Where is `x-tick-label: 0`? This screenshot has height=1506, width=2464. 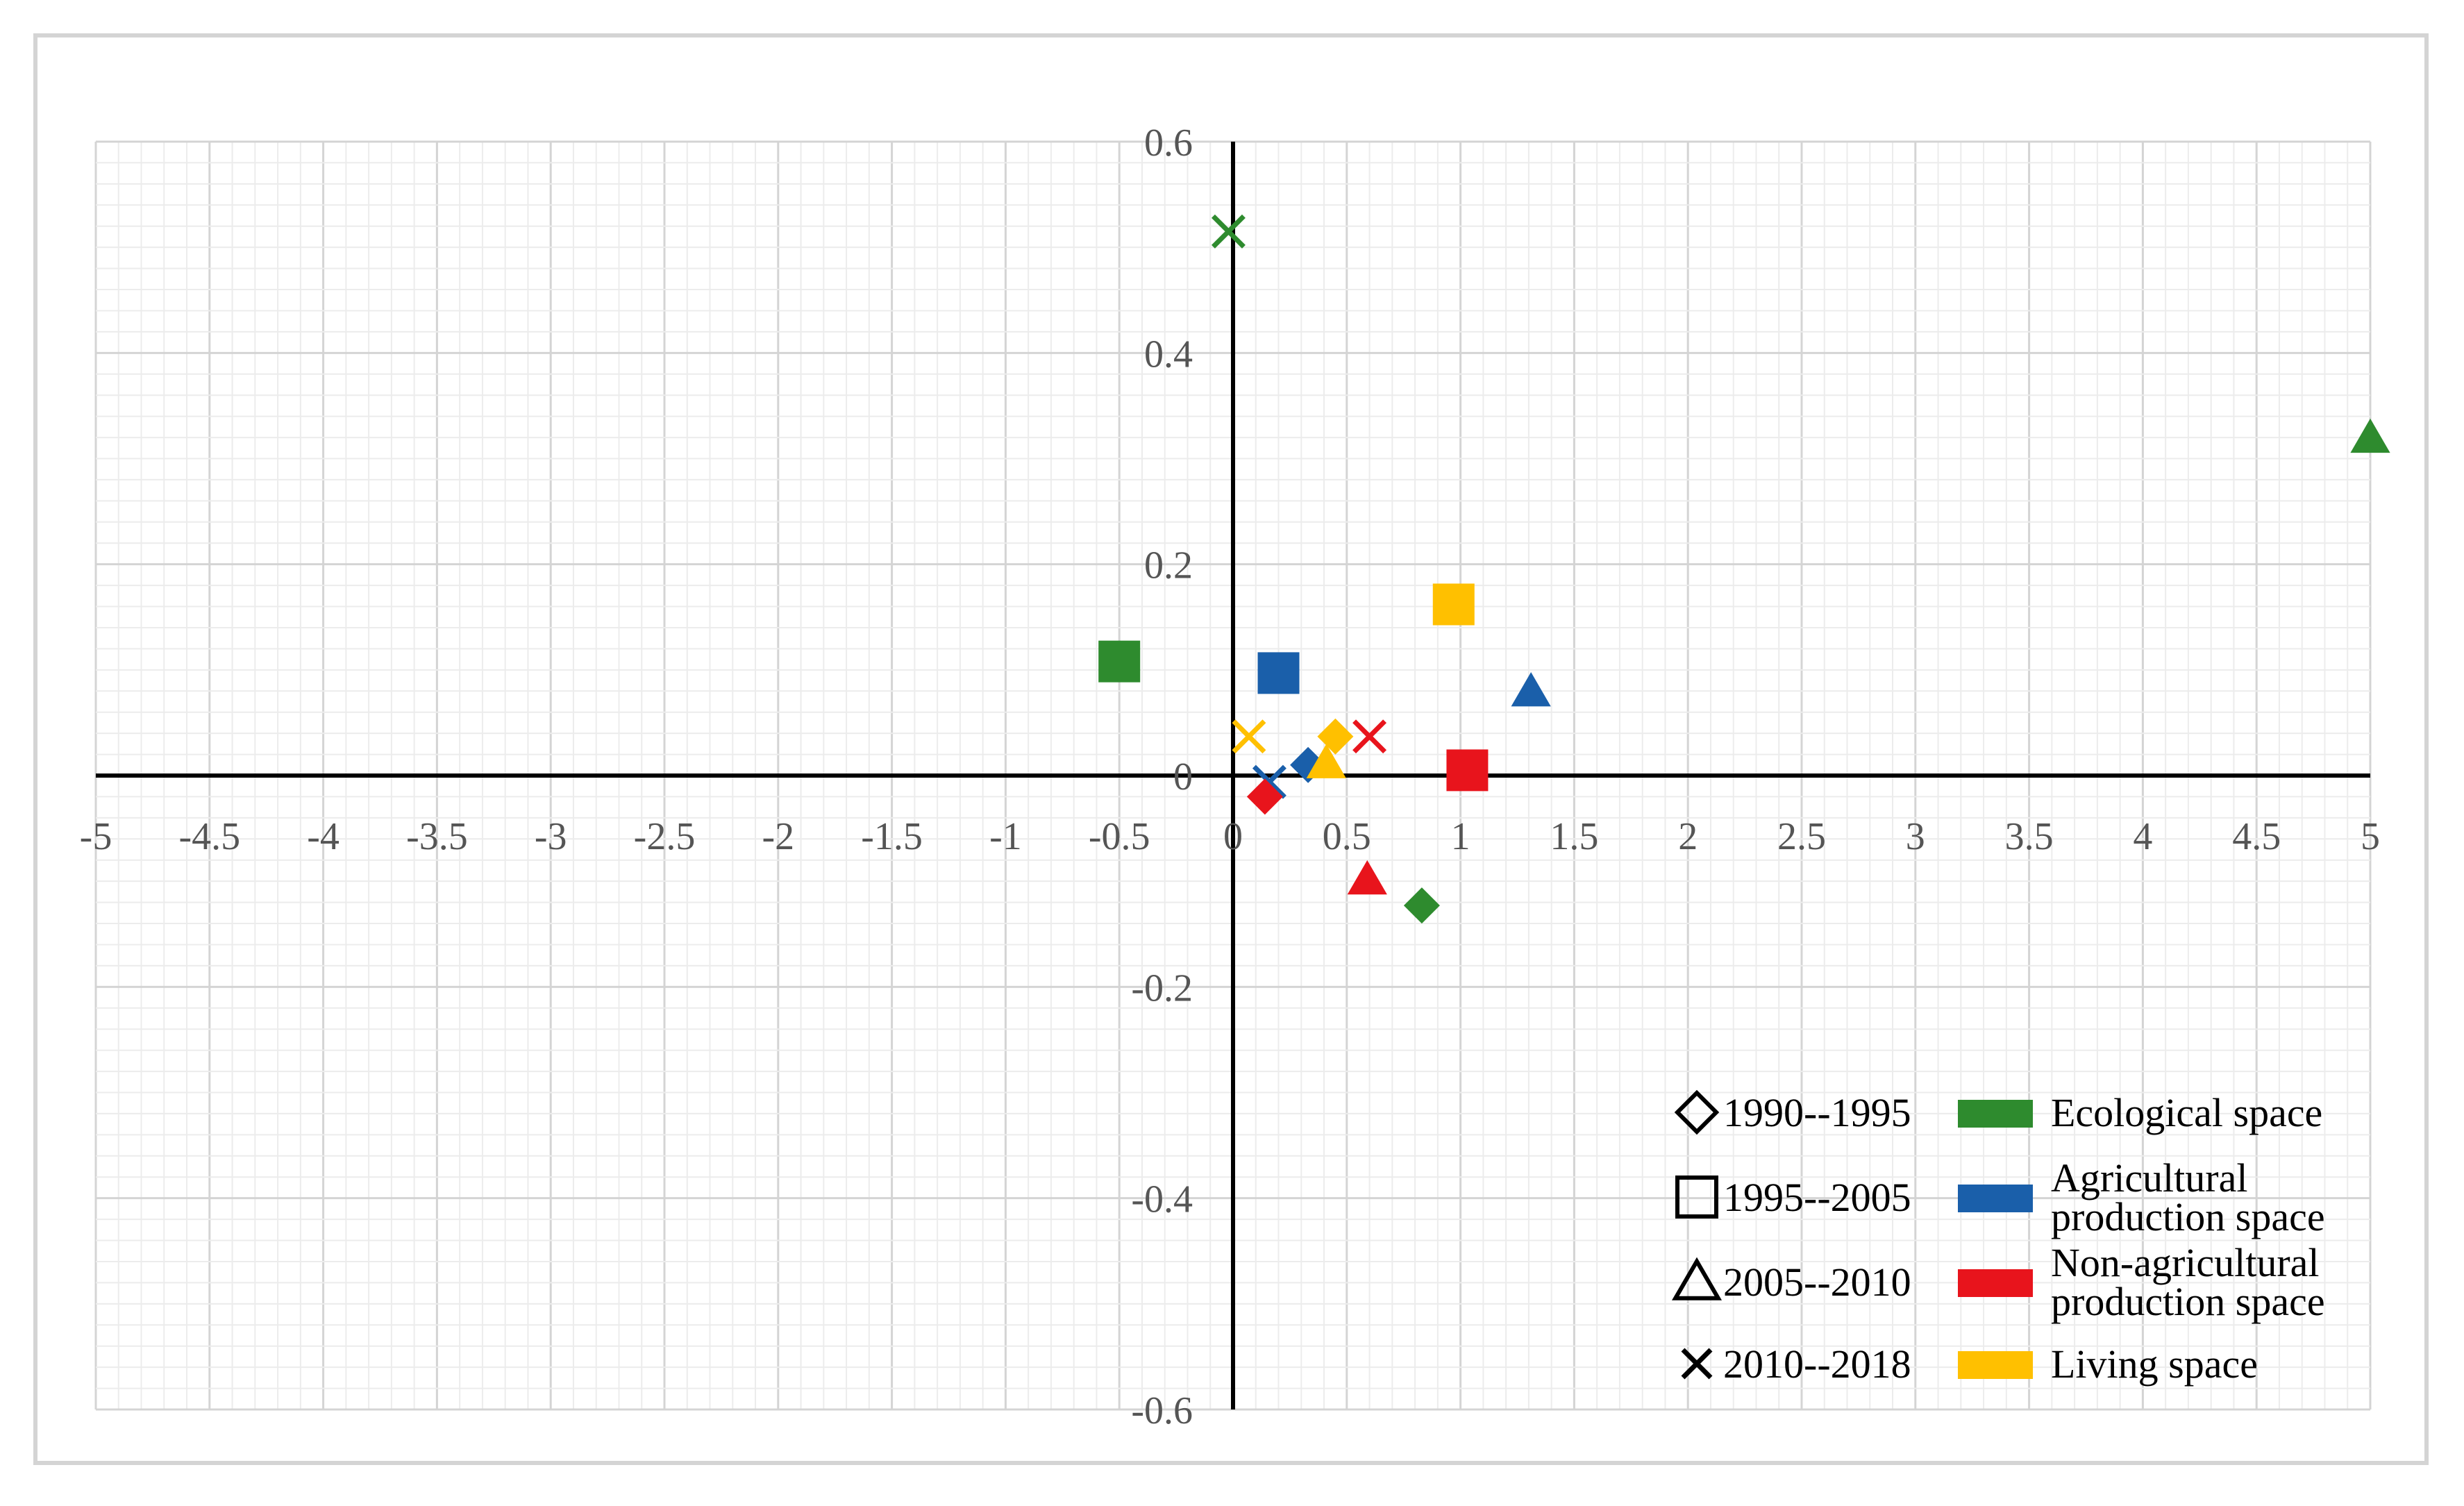 x-tick-label: 0 is located at coordinates (1233, 836).